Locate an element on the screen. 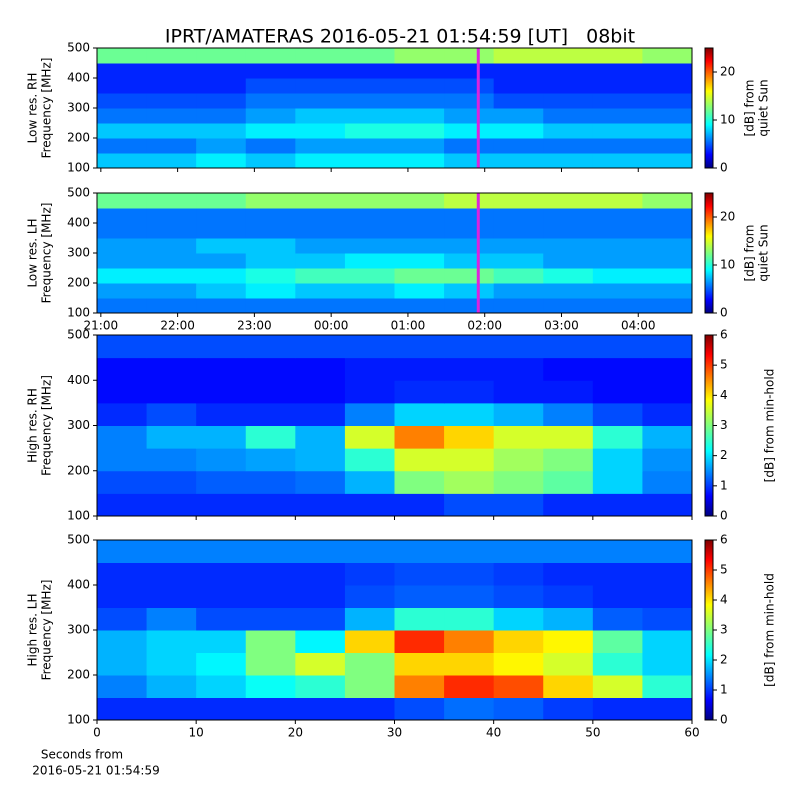  colorbar-tick-label: 5 is located at coordinates (724, 365).